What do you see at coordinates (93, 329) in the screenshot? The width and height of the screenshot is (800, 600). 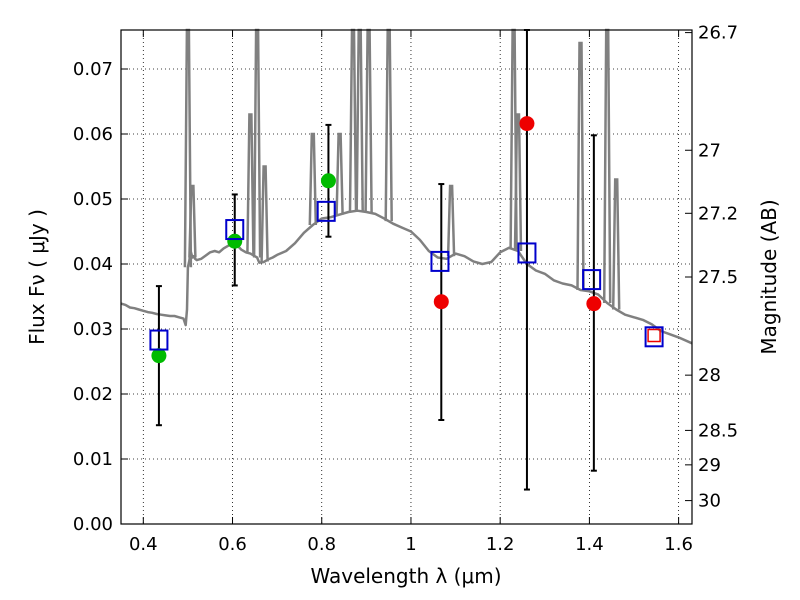 I see `y-tick-label: 0.03` at bounding box center [93, 329].